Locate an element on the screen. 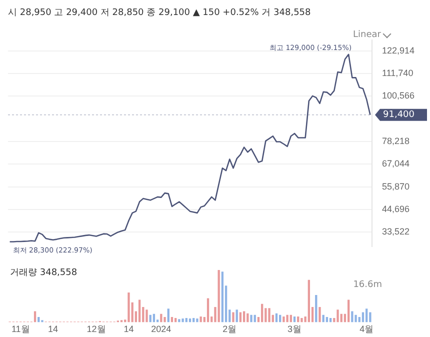 This screenshot has width=430, height=337. y-tick-label: 111,740 is located at coordinates (398, 73).